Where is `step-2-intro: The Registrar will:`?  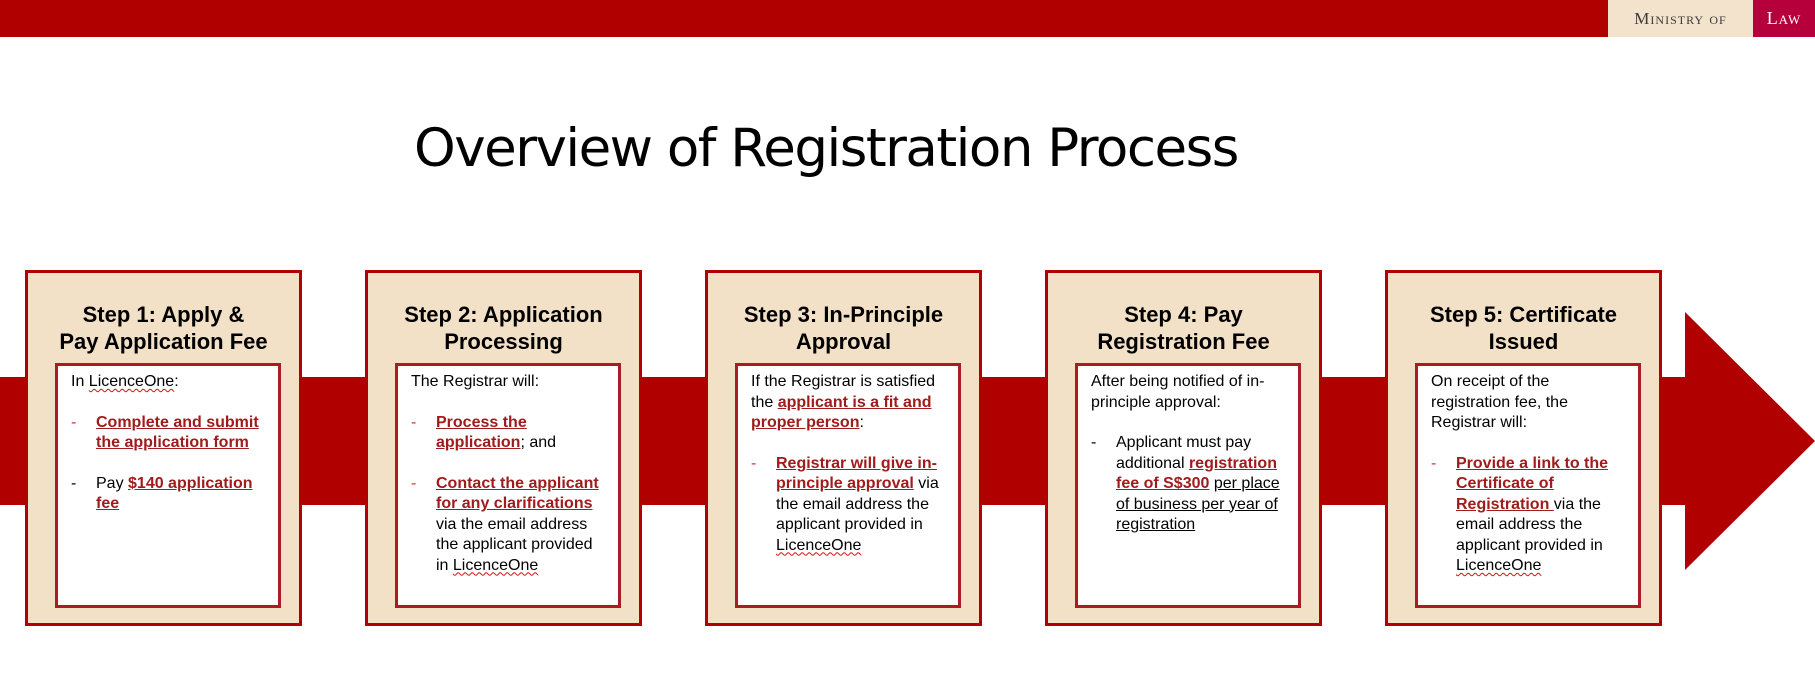 step-2-intro: The Registrar will: is located at coordinates (475, 381).